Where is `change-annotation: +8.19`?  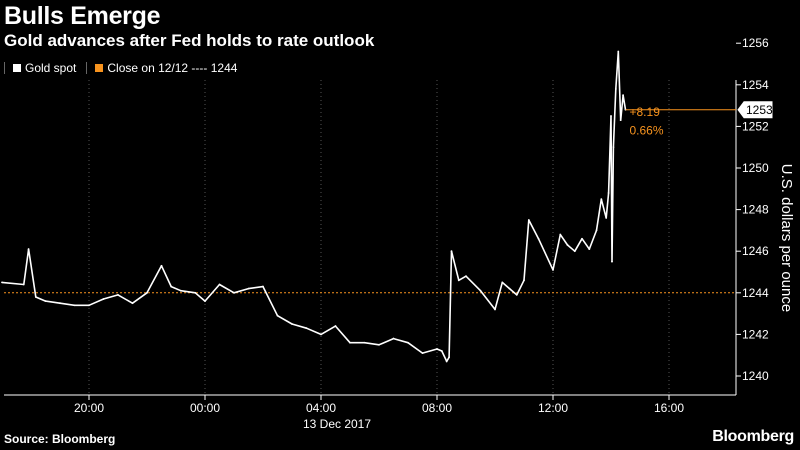 change-annotation: +8.19 is located at coordinates (645, 112).